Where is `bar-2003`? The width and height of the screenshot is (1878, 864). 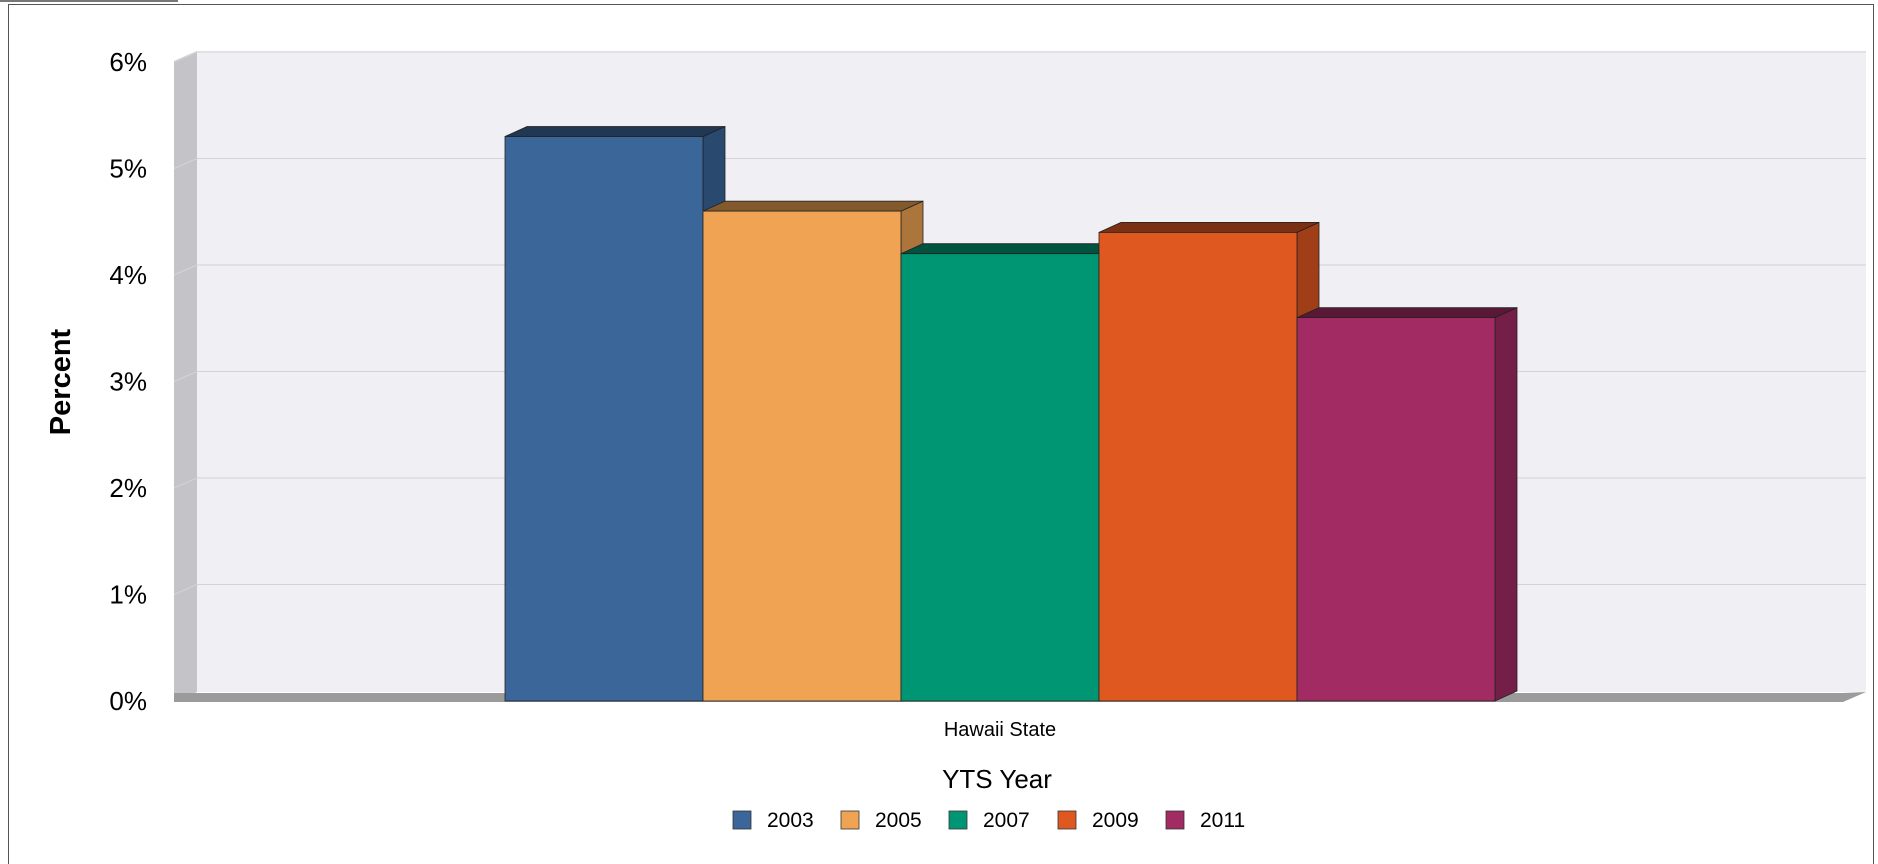 bar-2003 is located at coordinates (615, 413).